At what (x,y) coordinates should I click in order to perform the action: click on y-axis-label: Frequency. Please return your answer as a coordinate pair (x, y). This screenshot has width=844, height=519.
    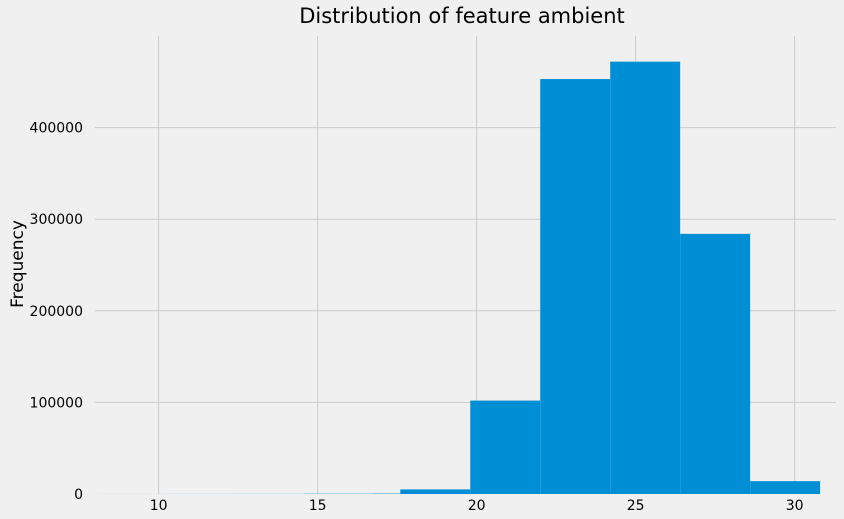
    Looking at the image, I should click on (18, 264).